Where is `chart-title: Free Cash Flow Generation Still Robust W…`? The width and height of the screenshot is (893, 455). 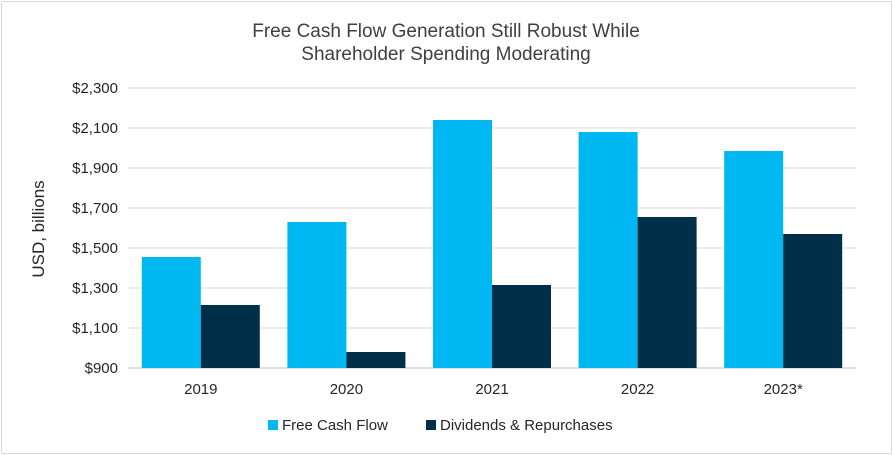
chart-title: Free Cash Flow Generation Still Robust W… is located at coordinates (446, 43).